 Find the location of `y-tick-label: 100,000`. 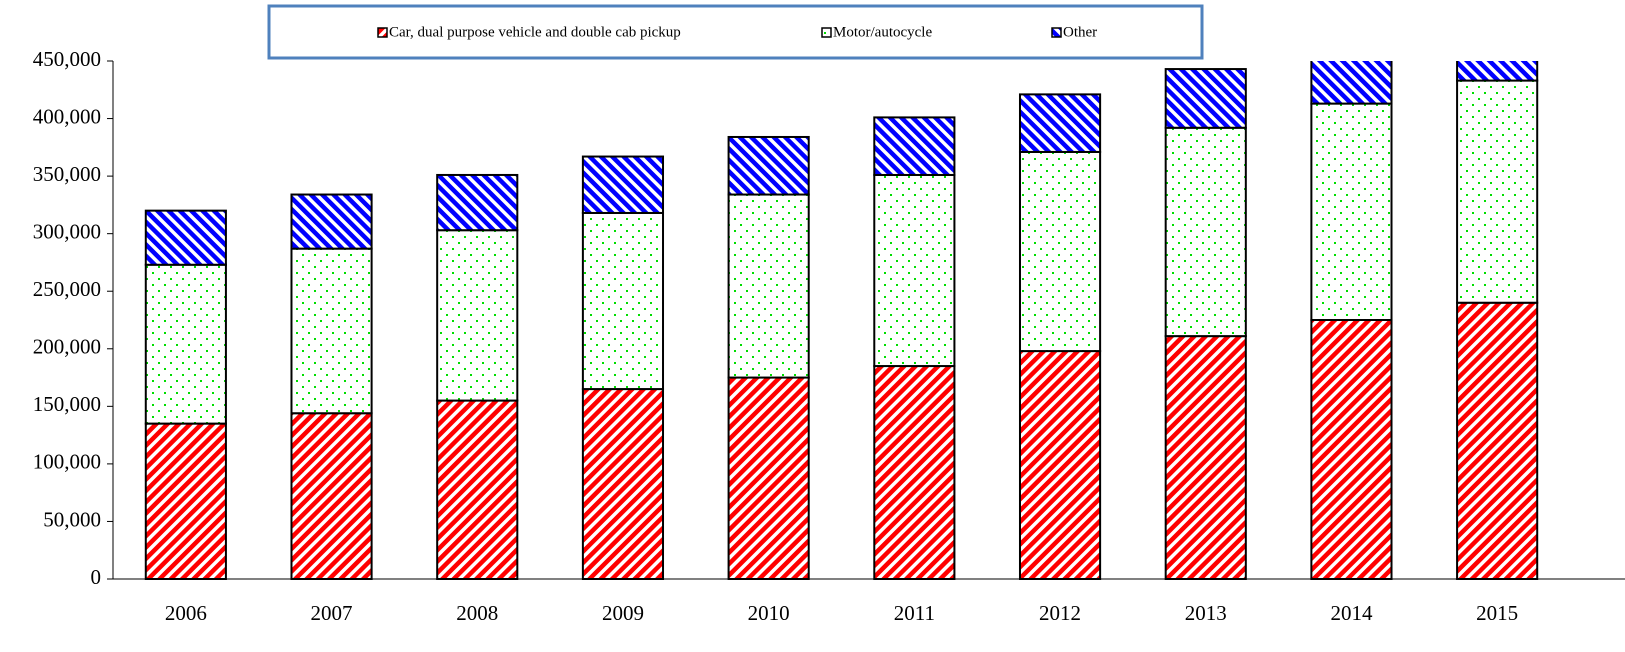

y-tick-label: 100,000 is located at coordinates (67, 462).